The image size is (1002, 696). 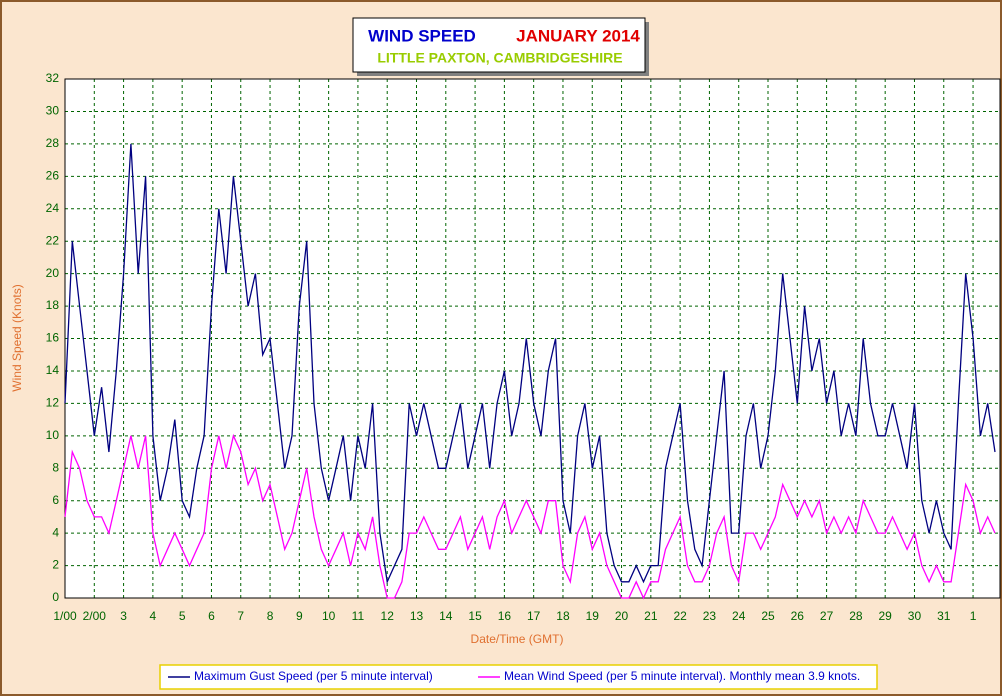 I want to click on x-tick-label: 22, so click(x=680, y=616).